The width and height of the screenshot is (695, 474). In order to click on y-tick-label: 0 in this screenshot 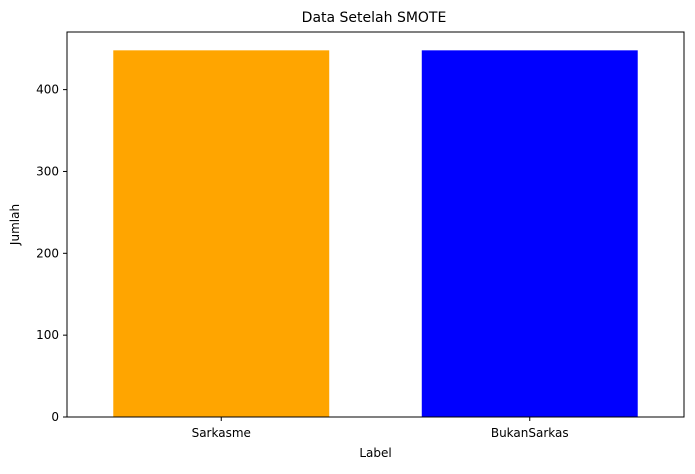, I will do `click(55, 417)`.